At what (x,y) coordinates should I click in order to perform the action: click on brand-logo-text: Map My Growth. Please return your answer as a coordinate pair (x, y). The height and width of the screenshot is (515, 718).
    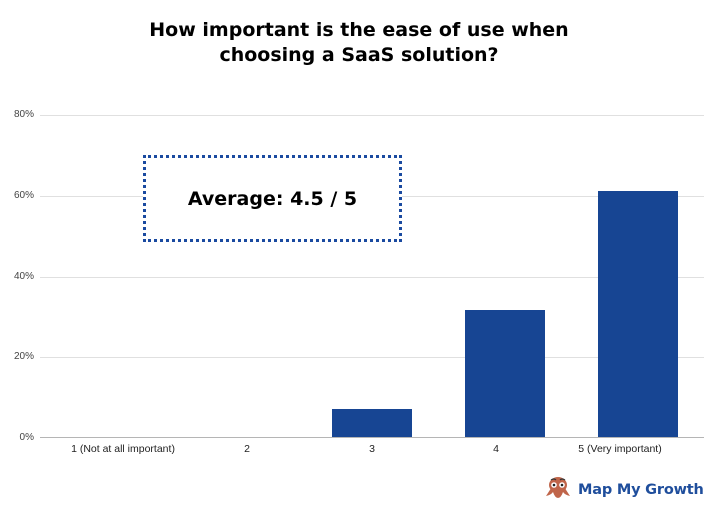
    Looking at the image, I should click on (641, 490).